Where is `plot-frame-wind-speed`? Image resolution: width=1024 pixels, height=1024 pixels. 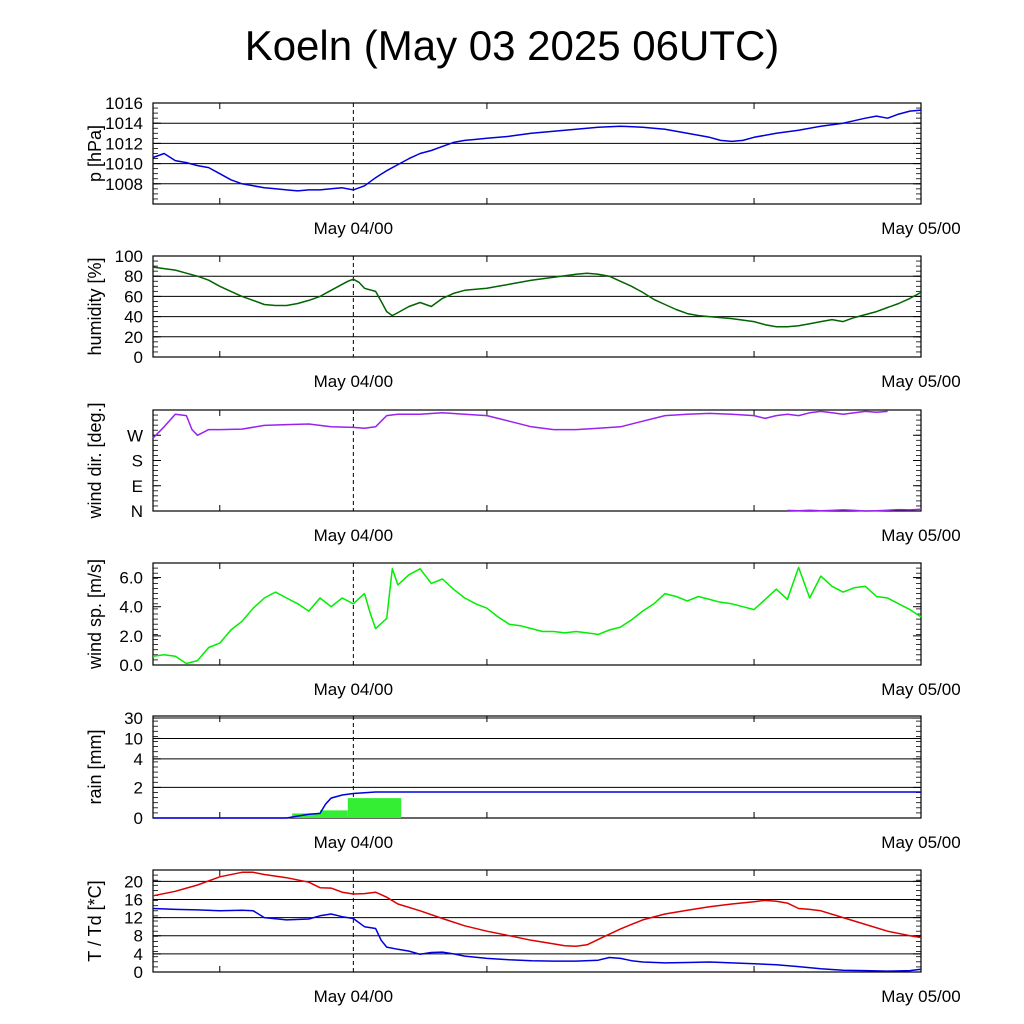
plot-frame-wind-speed is located at coordinates (537, 614).